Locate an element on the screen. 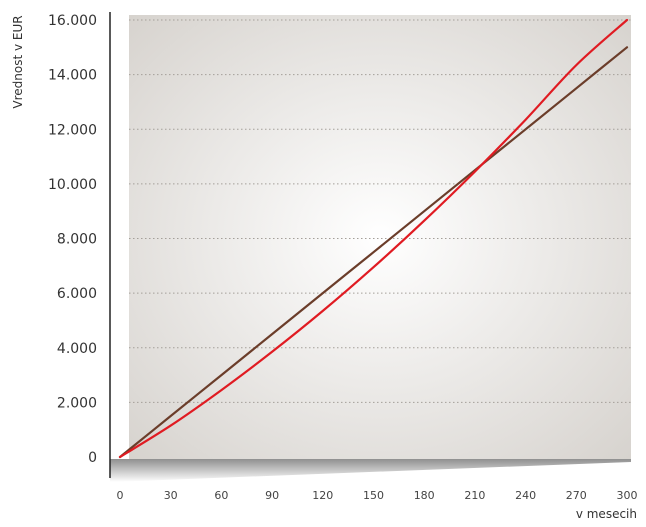 The image size is (646, 527). x-tick-label: 60 is located at coordinates (221, 495).